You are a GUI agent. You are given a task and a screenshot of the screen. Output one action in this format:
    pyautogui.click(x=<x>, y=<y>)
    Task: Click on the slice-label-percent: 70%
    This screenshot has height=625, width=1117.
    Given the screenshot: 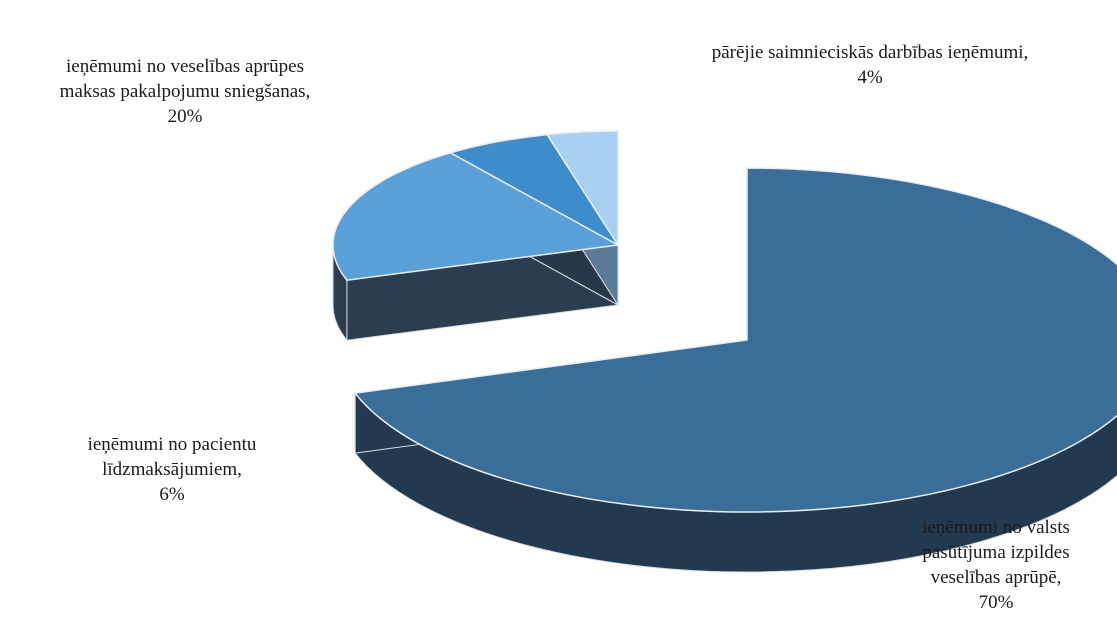 What is the action you would take?
    pyautogui.click(x=996, y=602)
    